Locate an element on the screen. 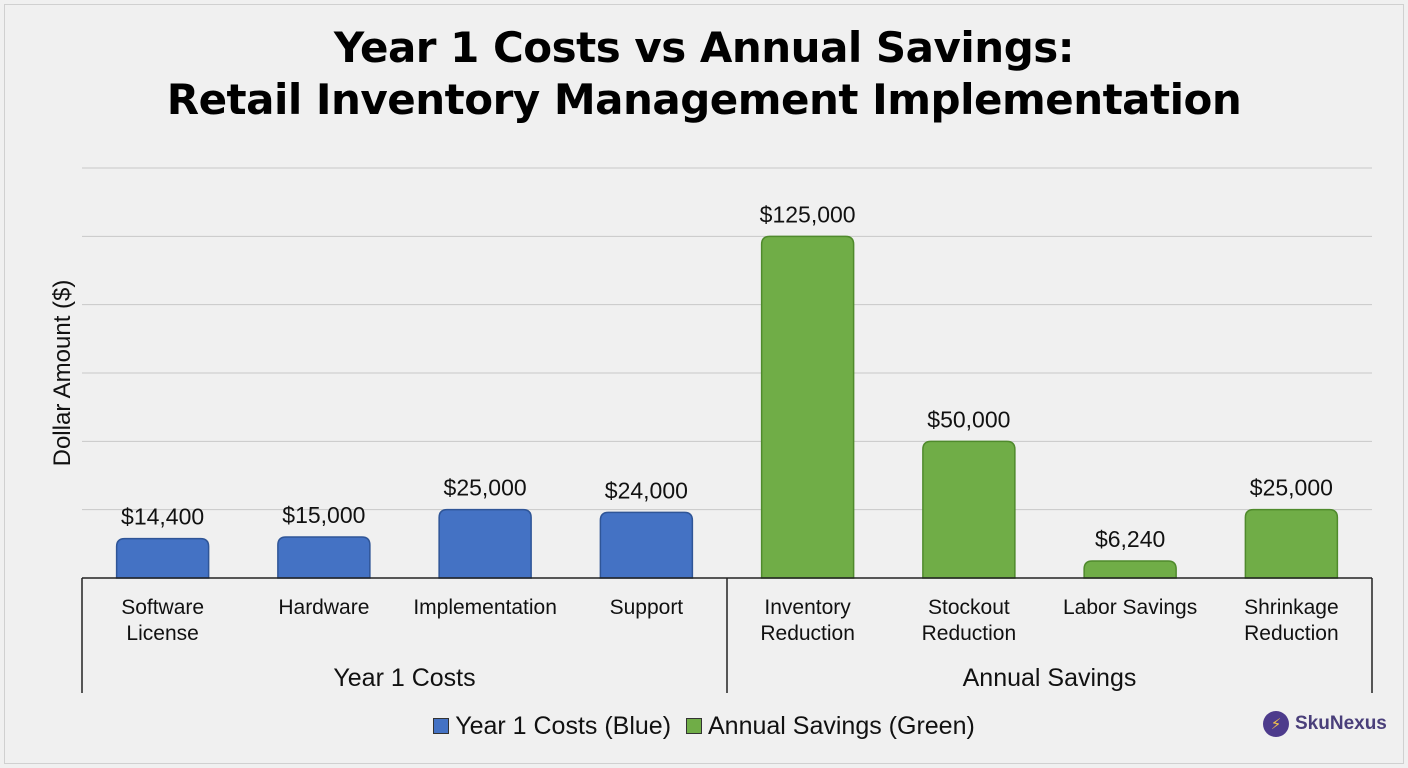 The height and width of the screenshot is (768, 1408). category-label: Inventory is located at coordinates (807, 607).